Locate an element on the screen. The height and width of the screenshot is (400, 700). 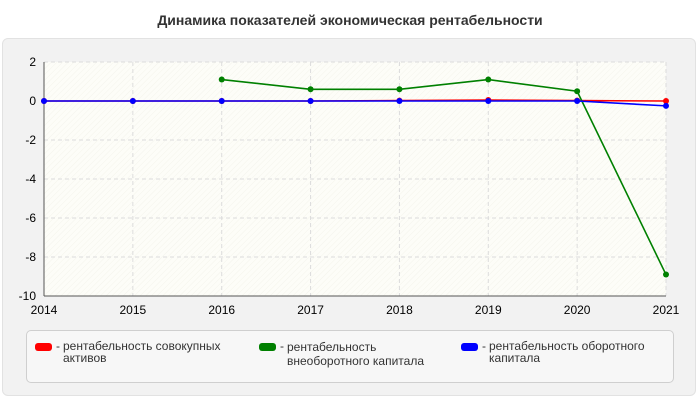
y-tick-label: 0 is located at coordinates (32, 101).